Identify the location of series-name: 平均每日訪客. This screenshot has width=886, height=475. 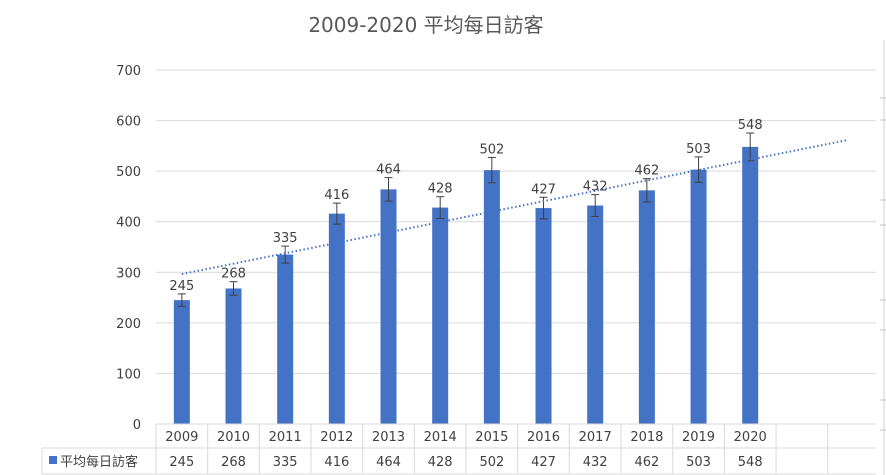
(99, 462).